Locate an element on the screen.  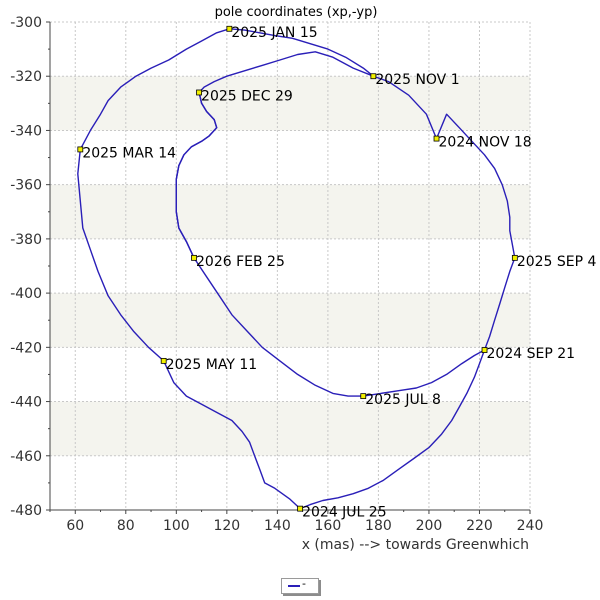
y-tick-label: -320 is located at coordinates (26, 77).